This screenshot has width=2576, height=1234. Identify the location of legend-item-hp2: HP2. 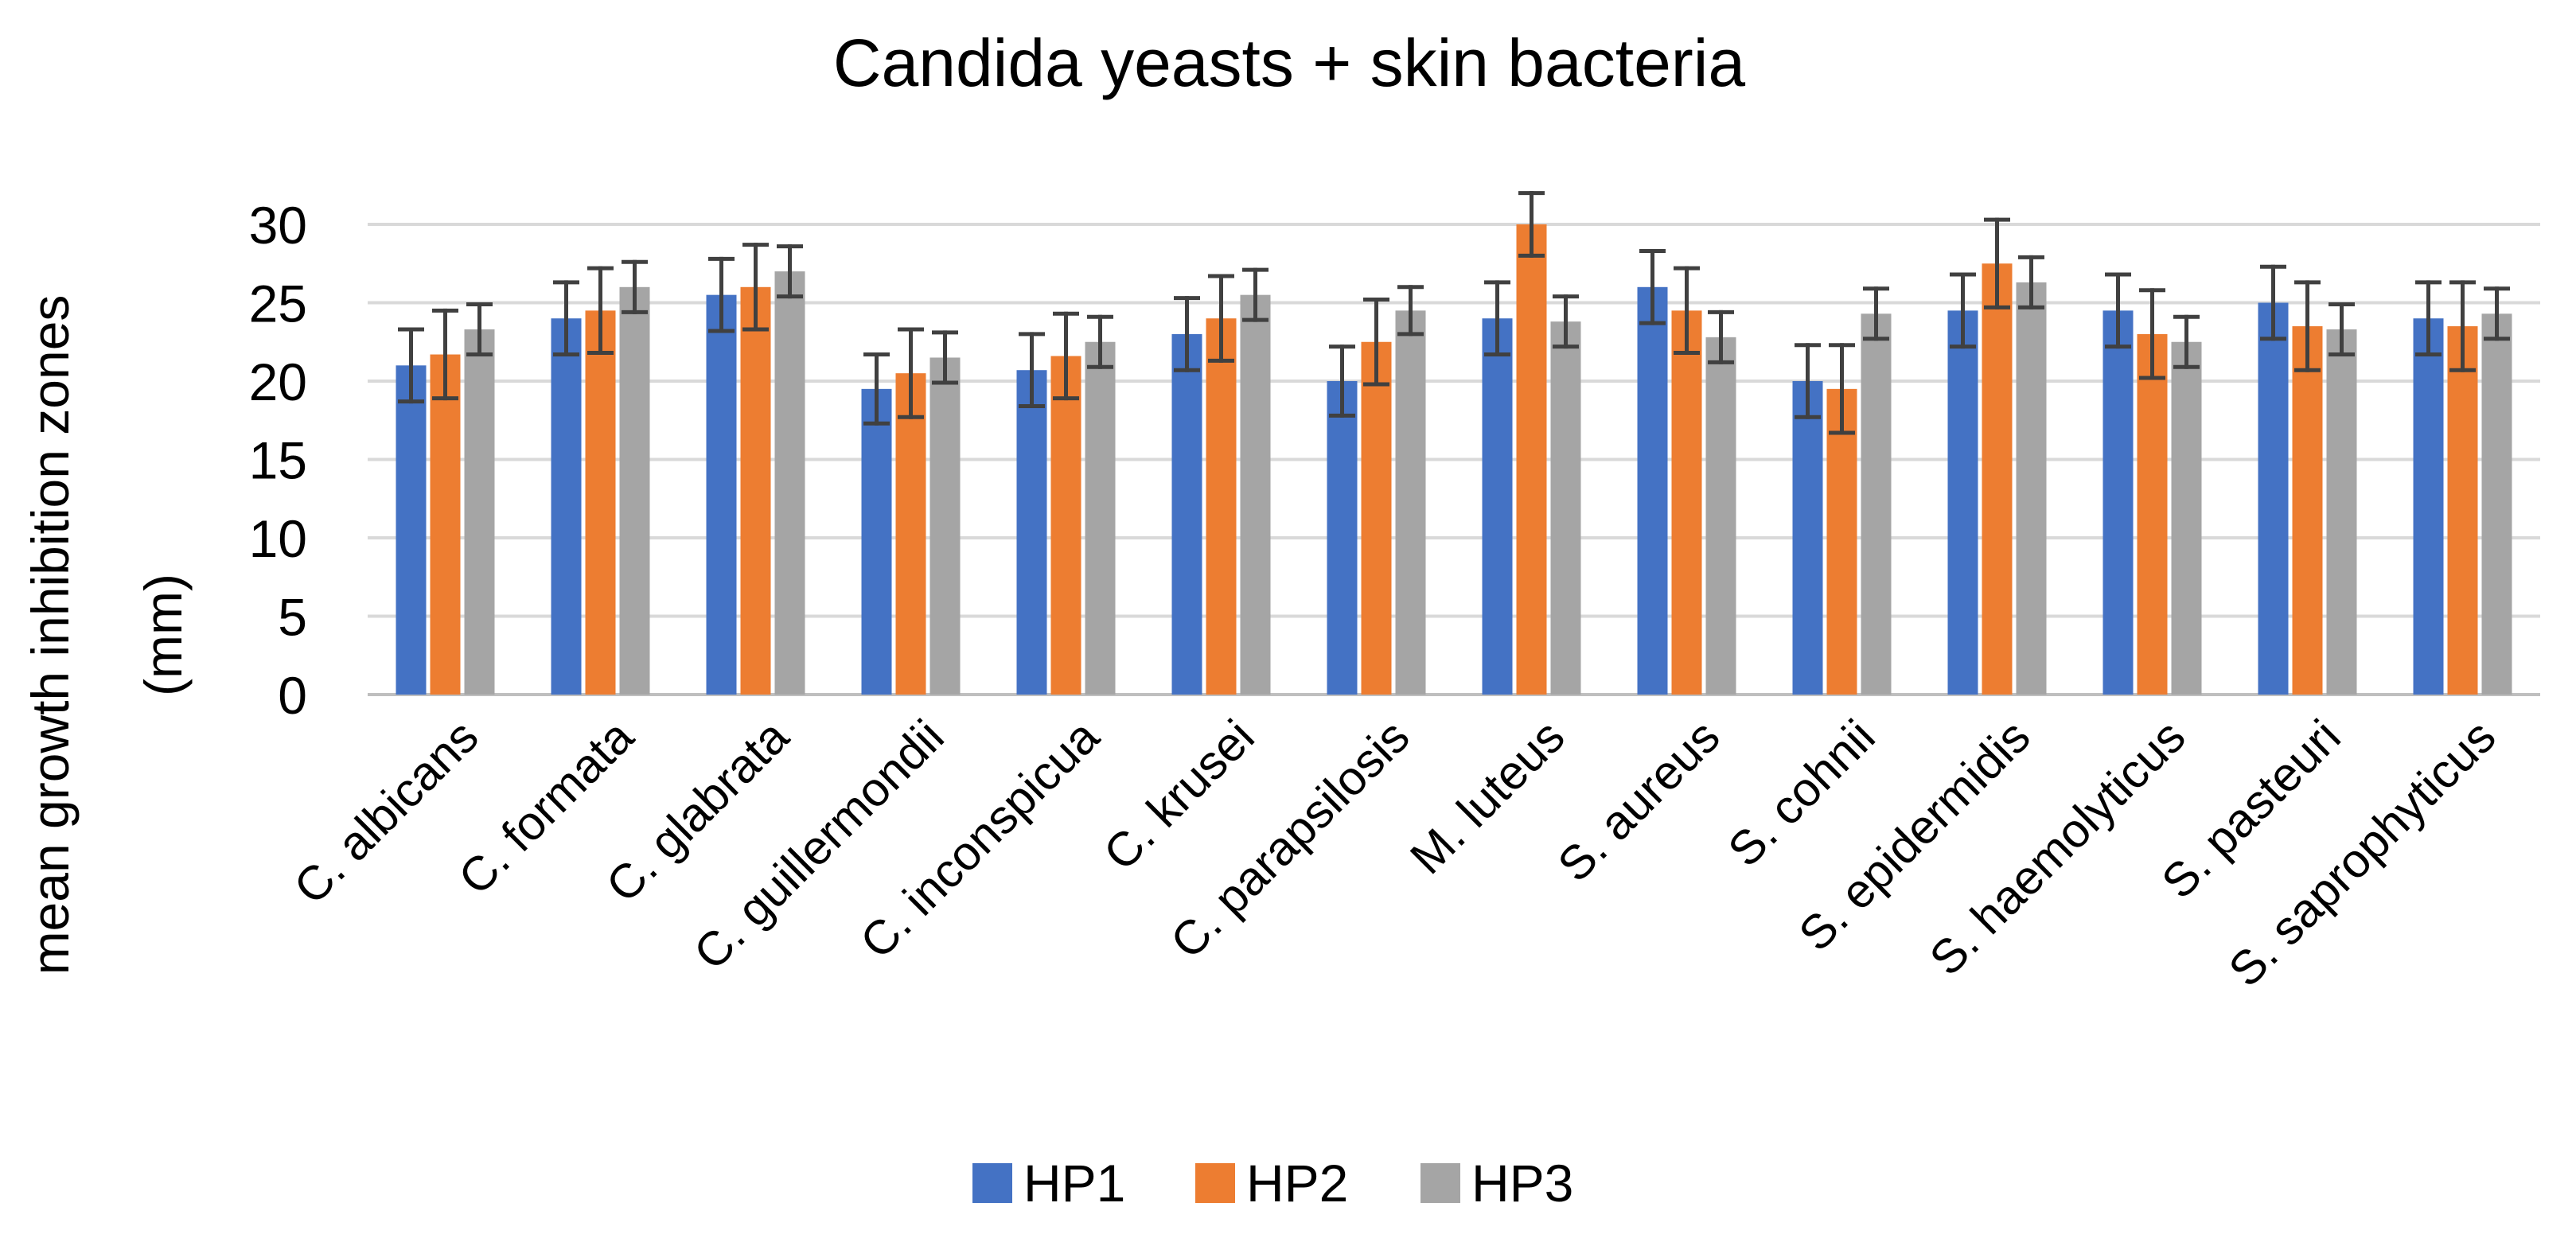
(1271, 1183).